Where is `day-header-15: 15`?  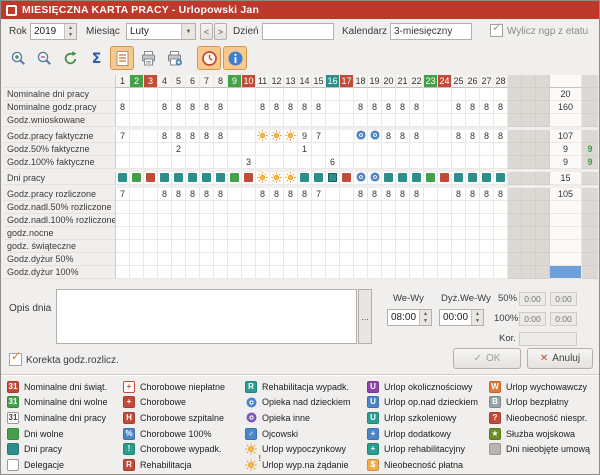 day-header-15: 15 is located at coordinates (319, 81).